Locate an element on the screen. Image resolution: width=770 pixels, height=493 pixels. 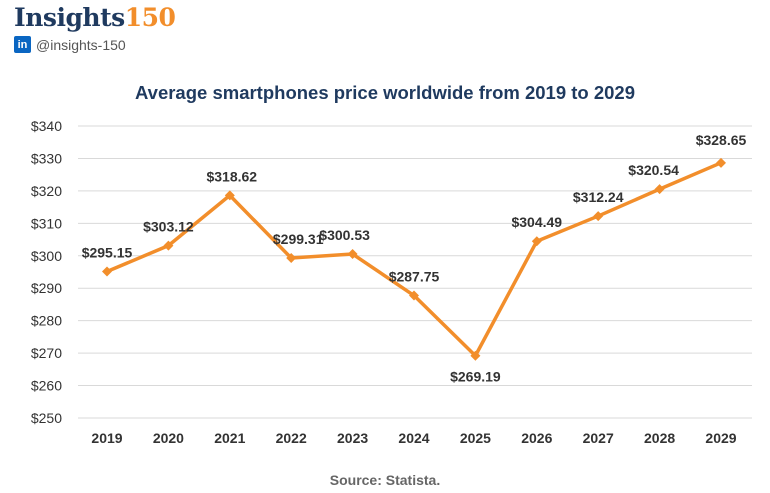
x-tick-label: 2024 is located at coordinates (413, 438).